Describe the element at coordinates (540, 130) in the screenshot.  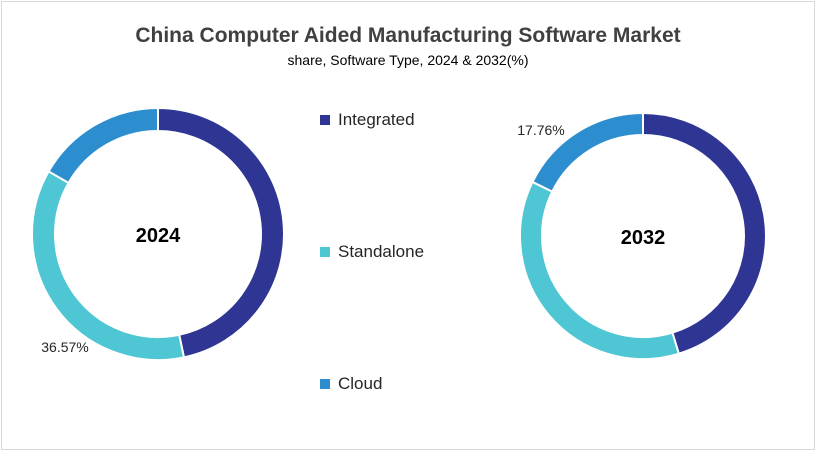
I see `data-label: 17.76%` at that location.